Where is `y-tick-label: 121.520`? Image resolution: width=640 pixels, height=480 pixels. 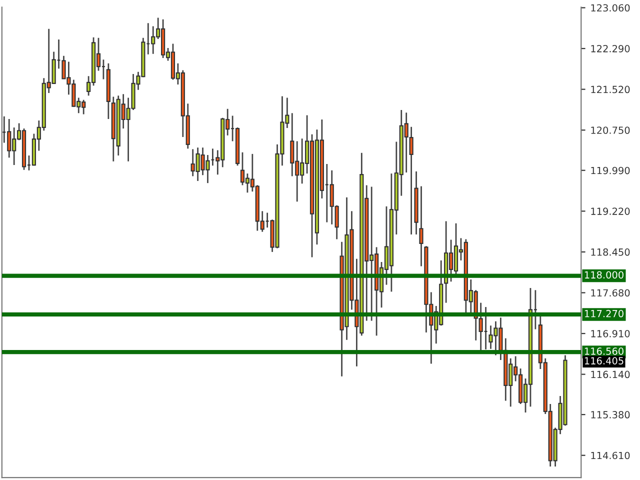 y-tick-label: 121.520 is located at coordinates (610, 90).